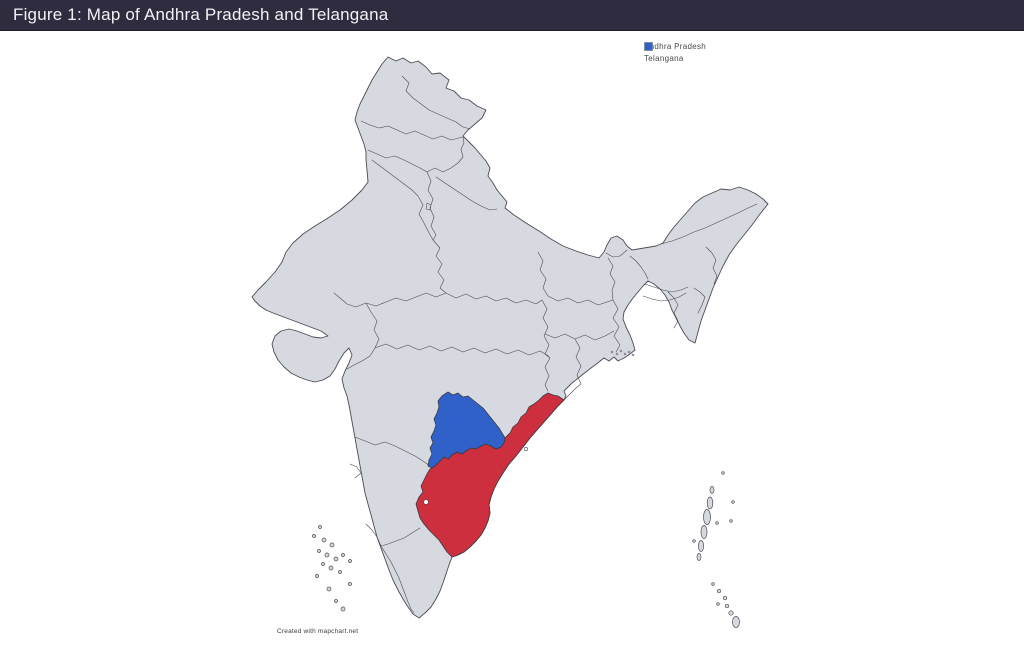 The height and width of the screenshot is (658, 1024). I want to click on legend-item-telangana: Telangana, so click(675, 52).